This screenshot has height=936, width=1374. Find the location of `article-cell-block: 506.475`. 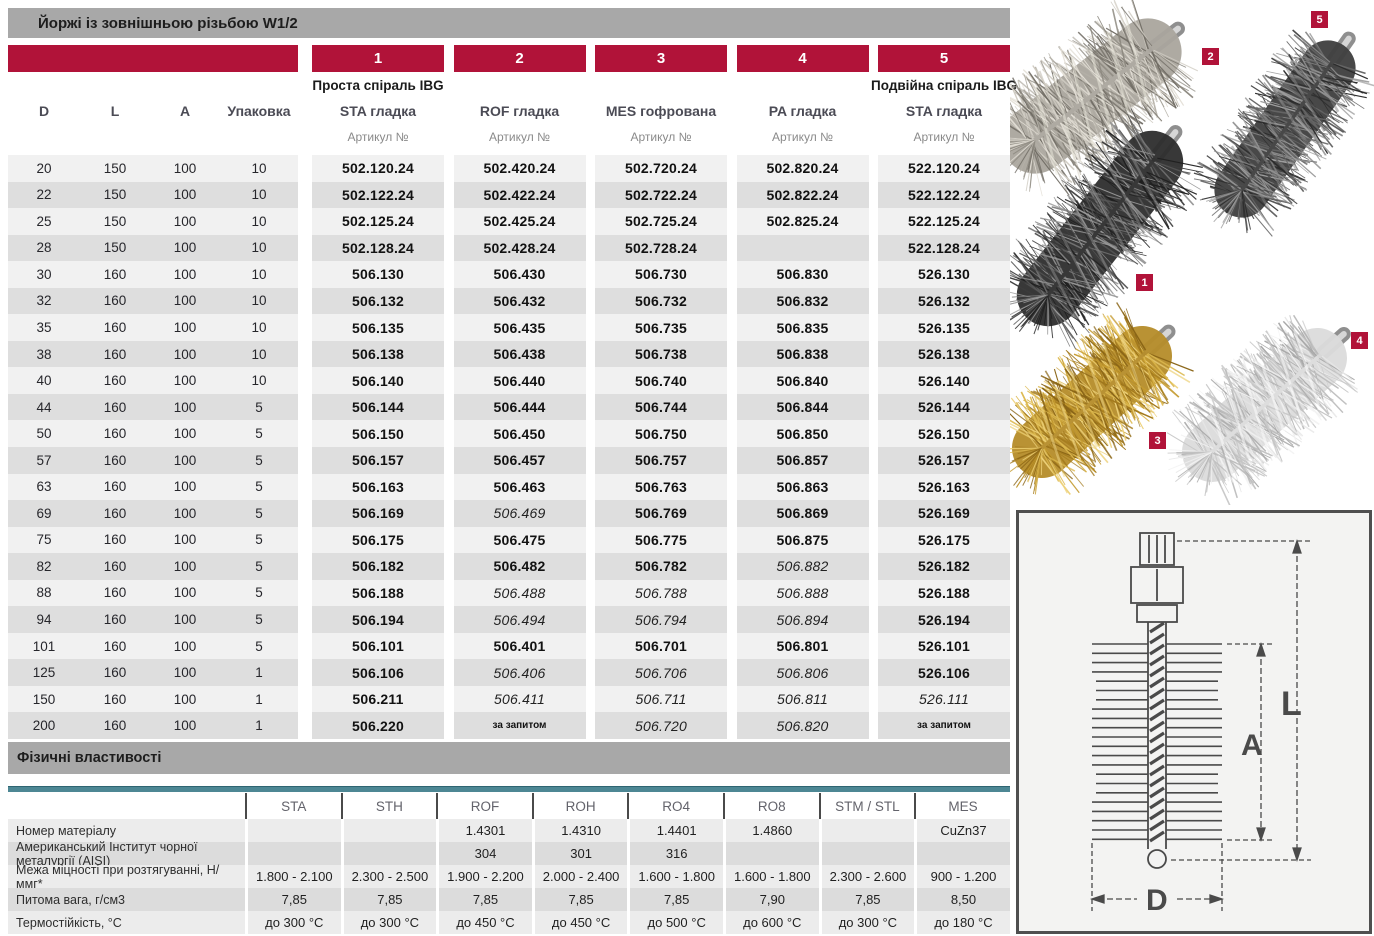

article-cell-block: 506.475 is located at coordinates (519, 540).